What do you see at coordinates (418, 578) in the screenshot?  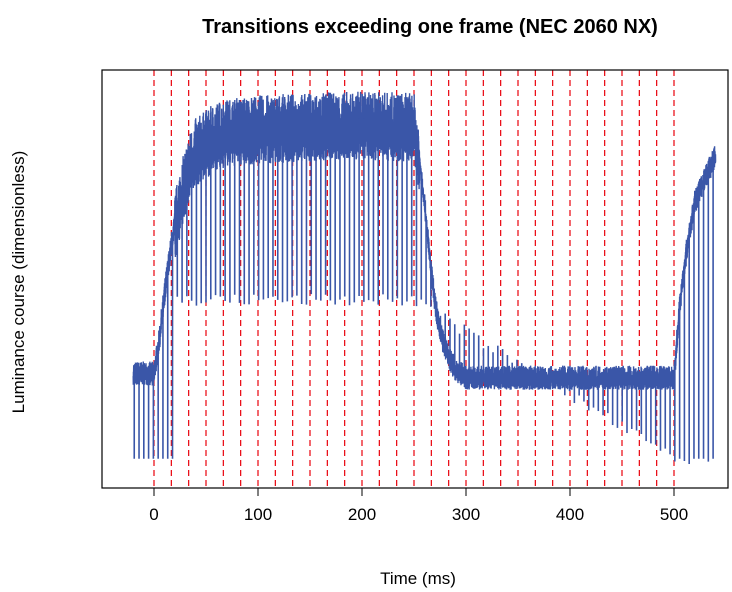 I see `x-axis-label: Time (ms)` at bounding box center [418, 578].